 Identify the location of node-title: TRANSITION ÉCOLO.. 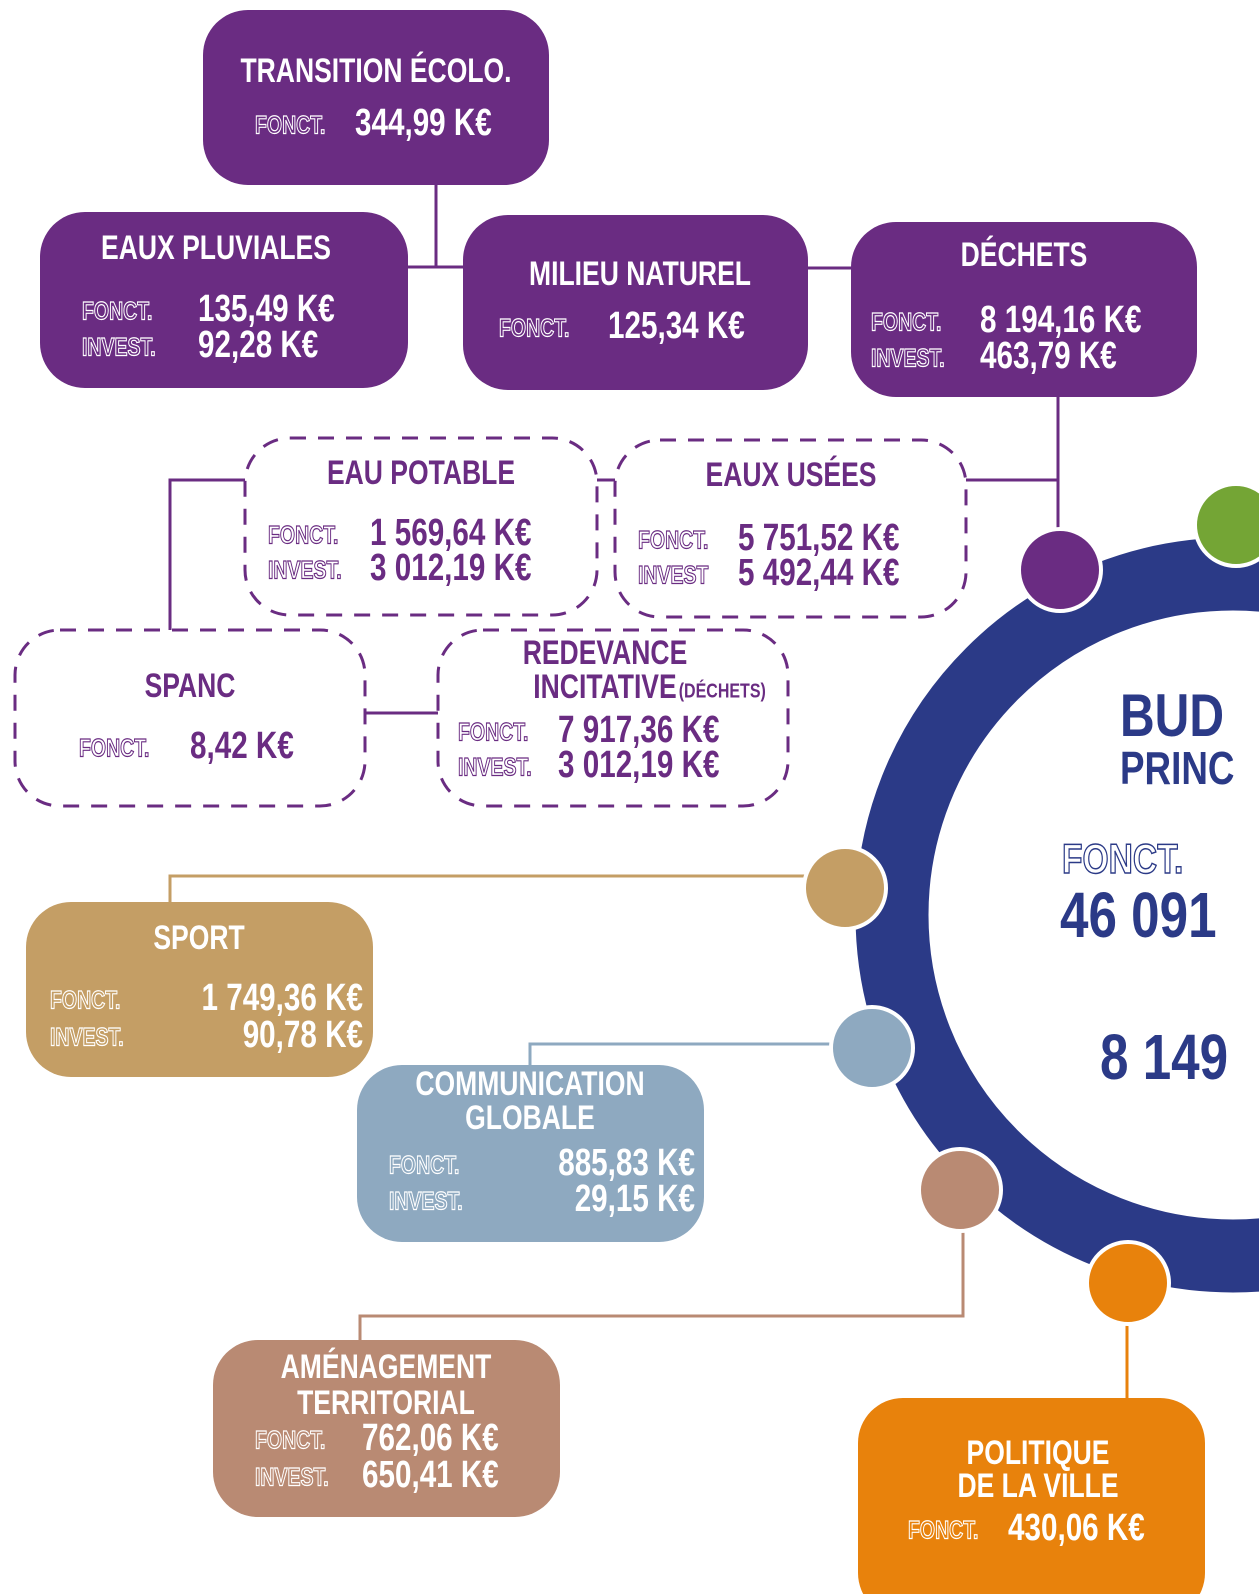
(375, 71).